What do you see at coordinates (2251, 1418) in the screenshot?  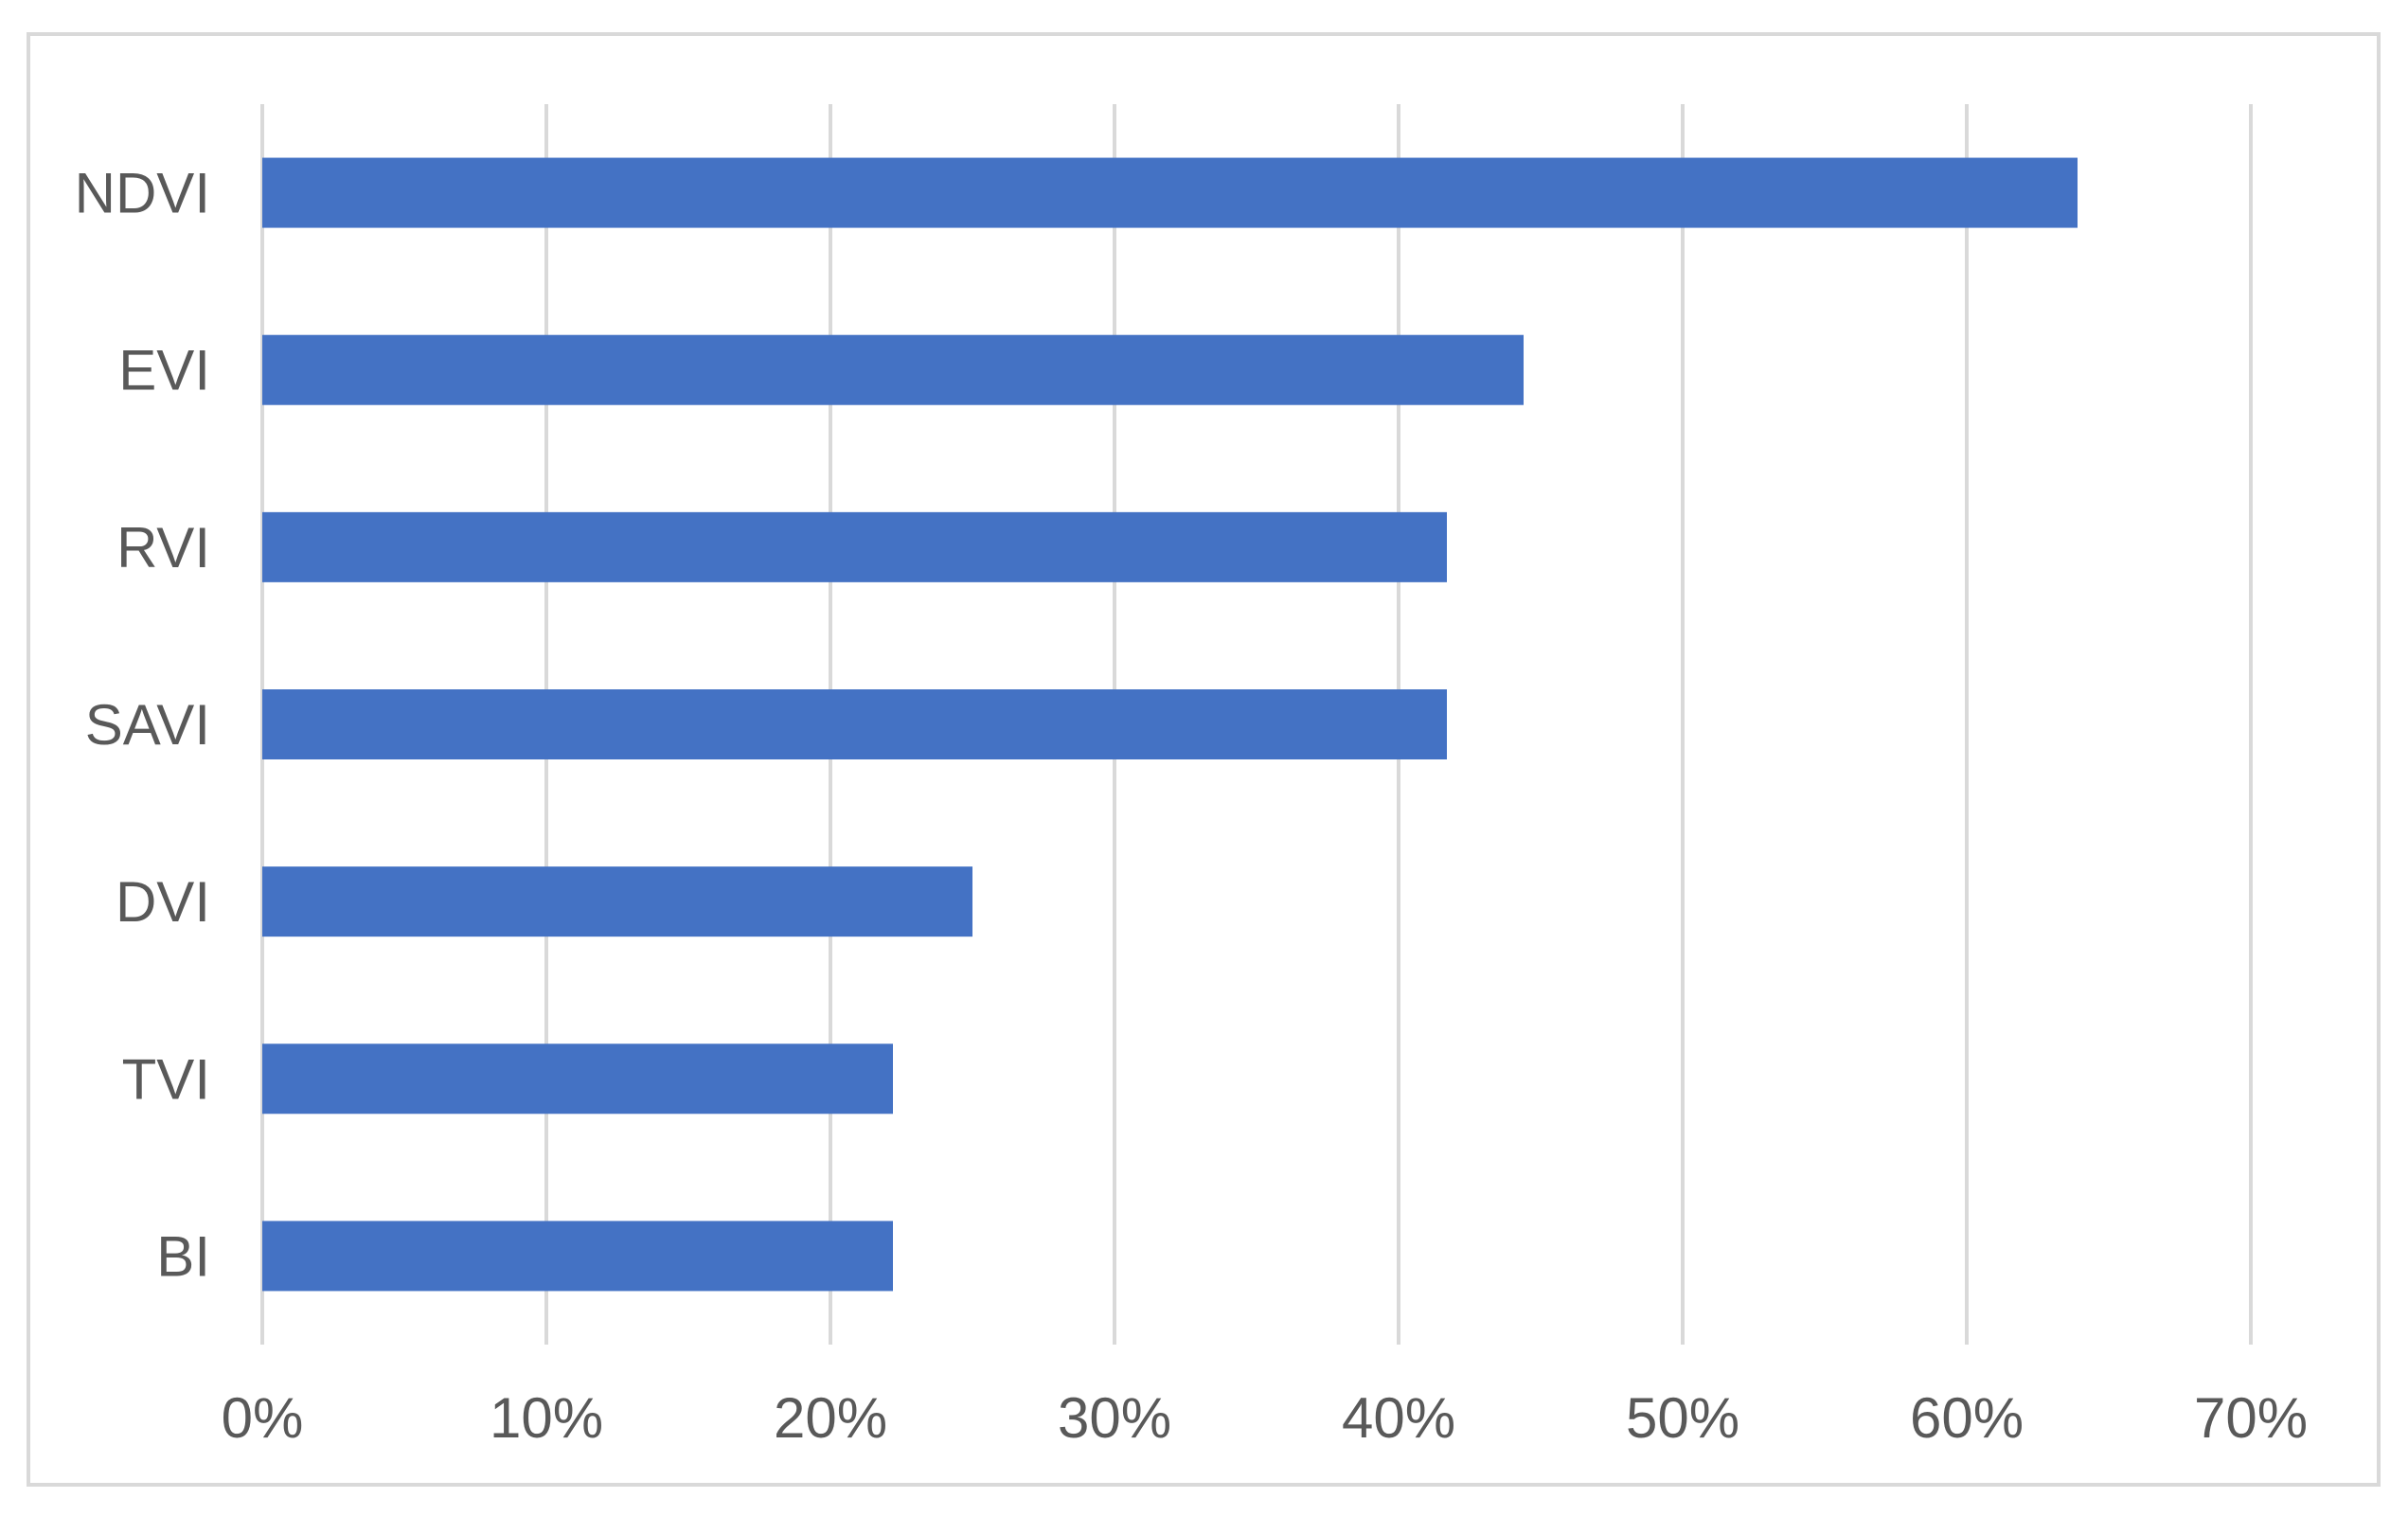 I see `x-tick-label: 70%` at bounding box center [2251, 1418].